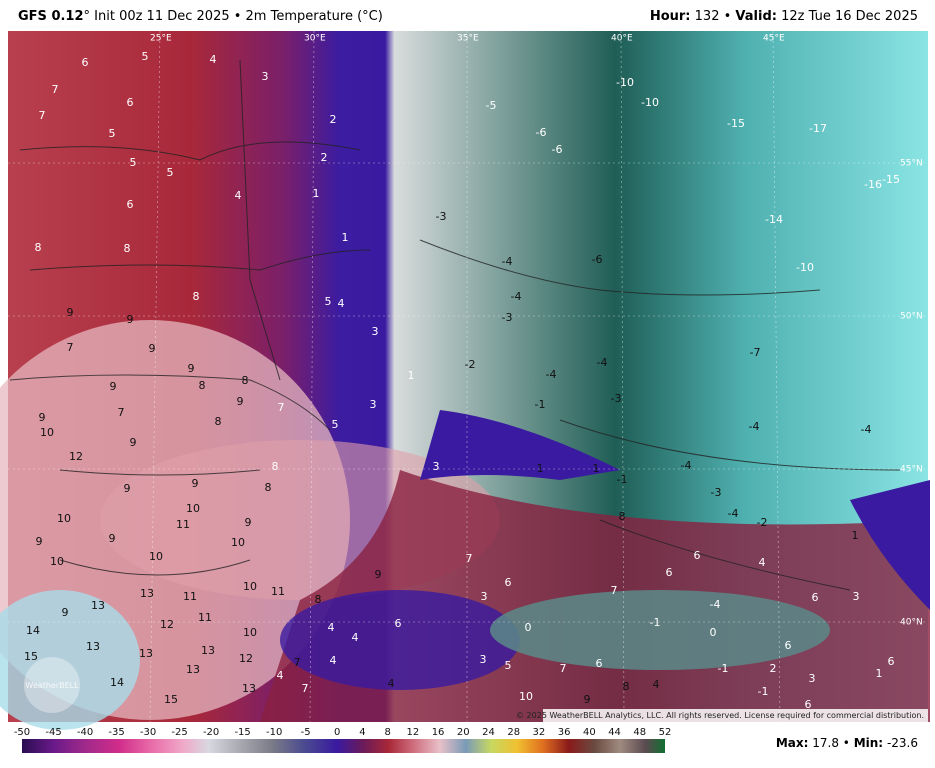  I want to click on colorbar-tick-label: 0, so click(337, 732).